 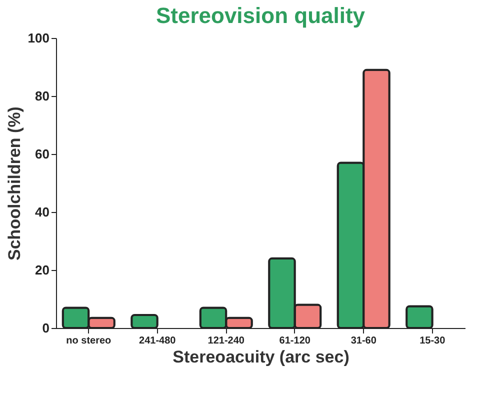 I want to click on y-tick-label: 100, so click(x=39, y=38).